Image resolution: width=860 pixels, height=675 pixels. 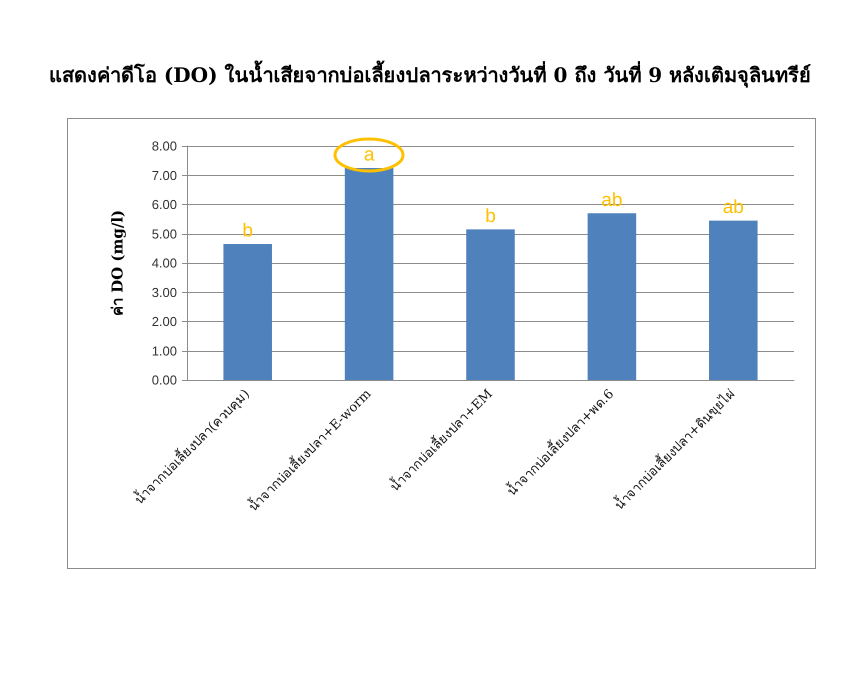 What do you see at coordinates (164, 380) in the screenshot?
I see `y-tick-label: 0.00` at bounding box center [164, 380].